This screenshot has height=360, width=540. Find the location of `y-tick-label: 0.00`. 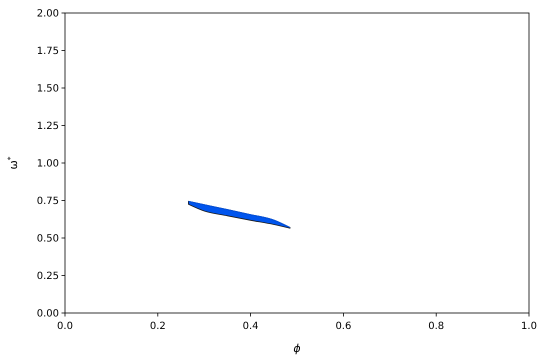

y-tick-label: 0.00 is located at coordinates (47, 314).